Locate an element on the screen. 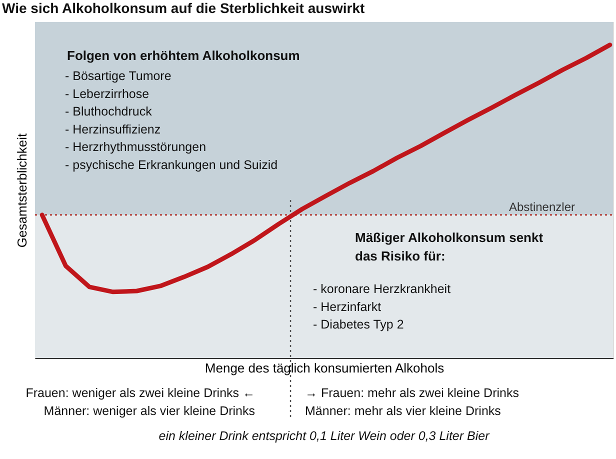  annotation: Folgen von erhöhtem Alkoholkonsum is located at coordinates (183, 55).